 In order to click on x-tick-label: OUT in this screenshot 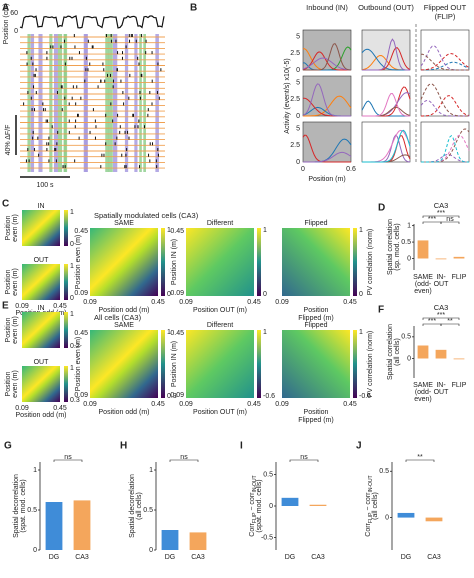, I will do `click(442, 392)`.